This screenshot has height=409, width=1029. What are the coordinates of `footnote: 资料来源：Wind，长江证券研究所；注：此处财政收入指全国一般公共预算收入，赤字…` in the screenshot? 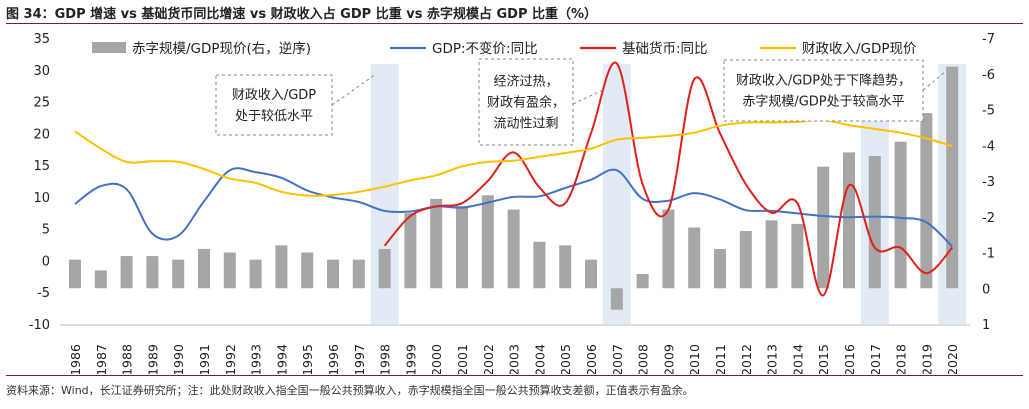 It's located at (350, 390).